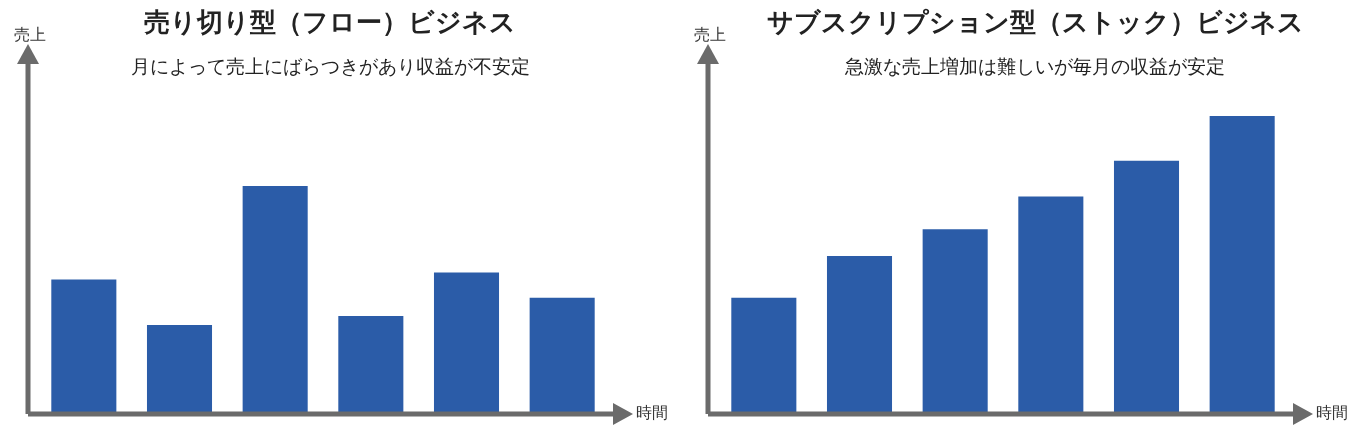 This screenshot has height=440, width=1360. I want to click on chart-title: サブスクリプション型（ストック）ビジネス, so click(1035, 22).